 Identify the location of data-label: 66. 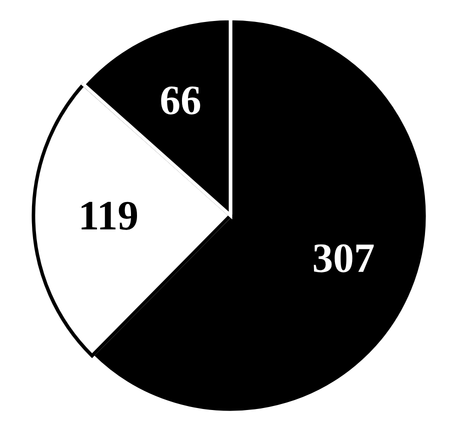
(180, 100).